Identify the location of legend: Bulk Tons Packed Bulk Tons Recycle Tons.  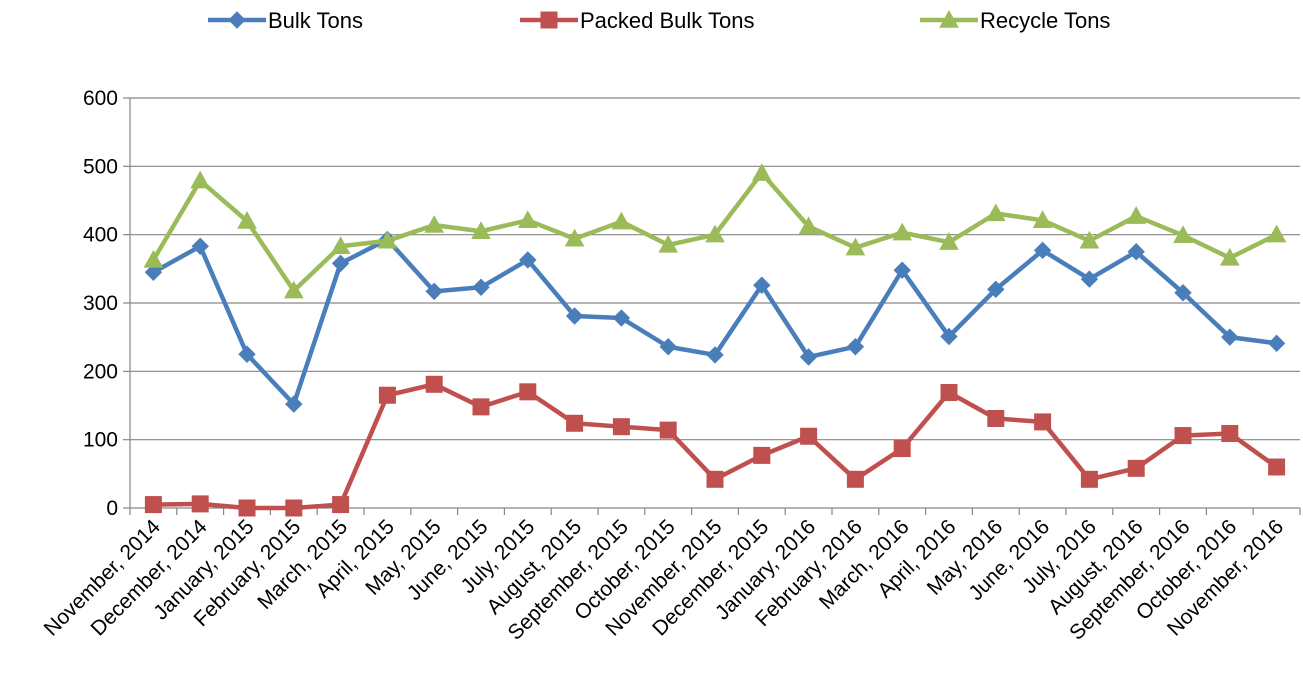
(659, 20).